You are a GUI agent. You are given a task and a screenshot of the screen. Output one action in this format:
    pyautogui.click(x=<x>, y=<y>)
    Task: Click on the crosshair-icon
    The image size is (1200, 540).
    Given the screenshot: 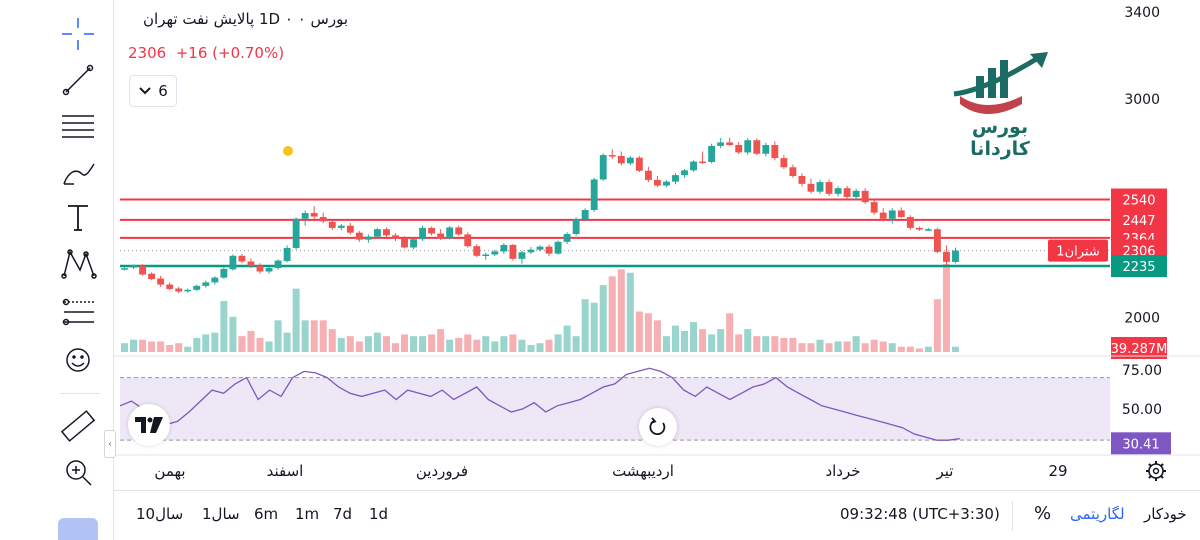 What is the action you would take?
    pyautogui.click(x=78, y=34)
    